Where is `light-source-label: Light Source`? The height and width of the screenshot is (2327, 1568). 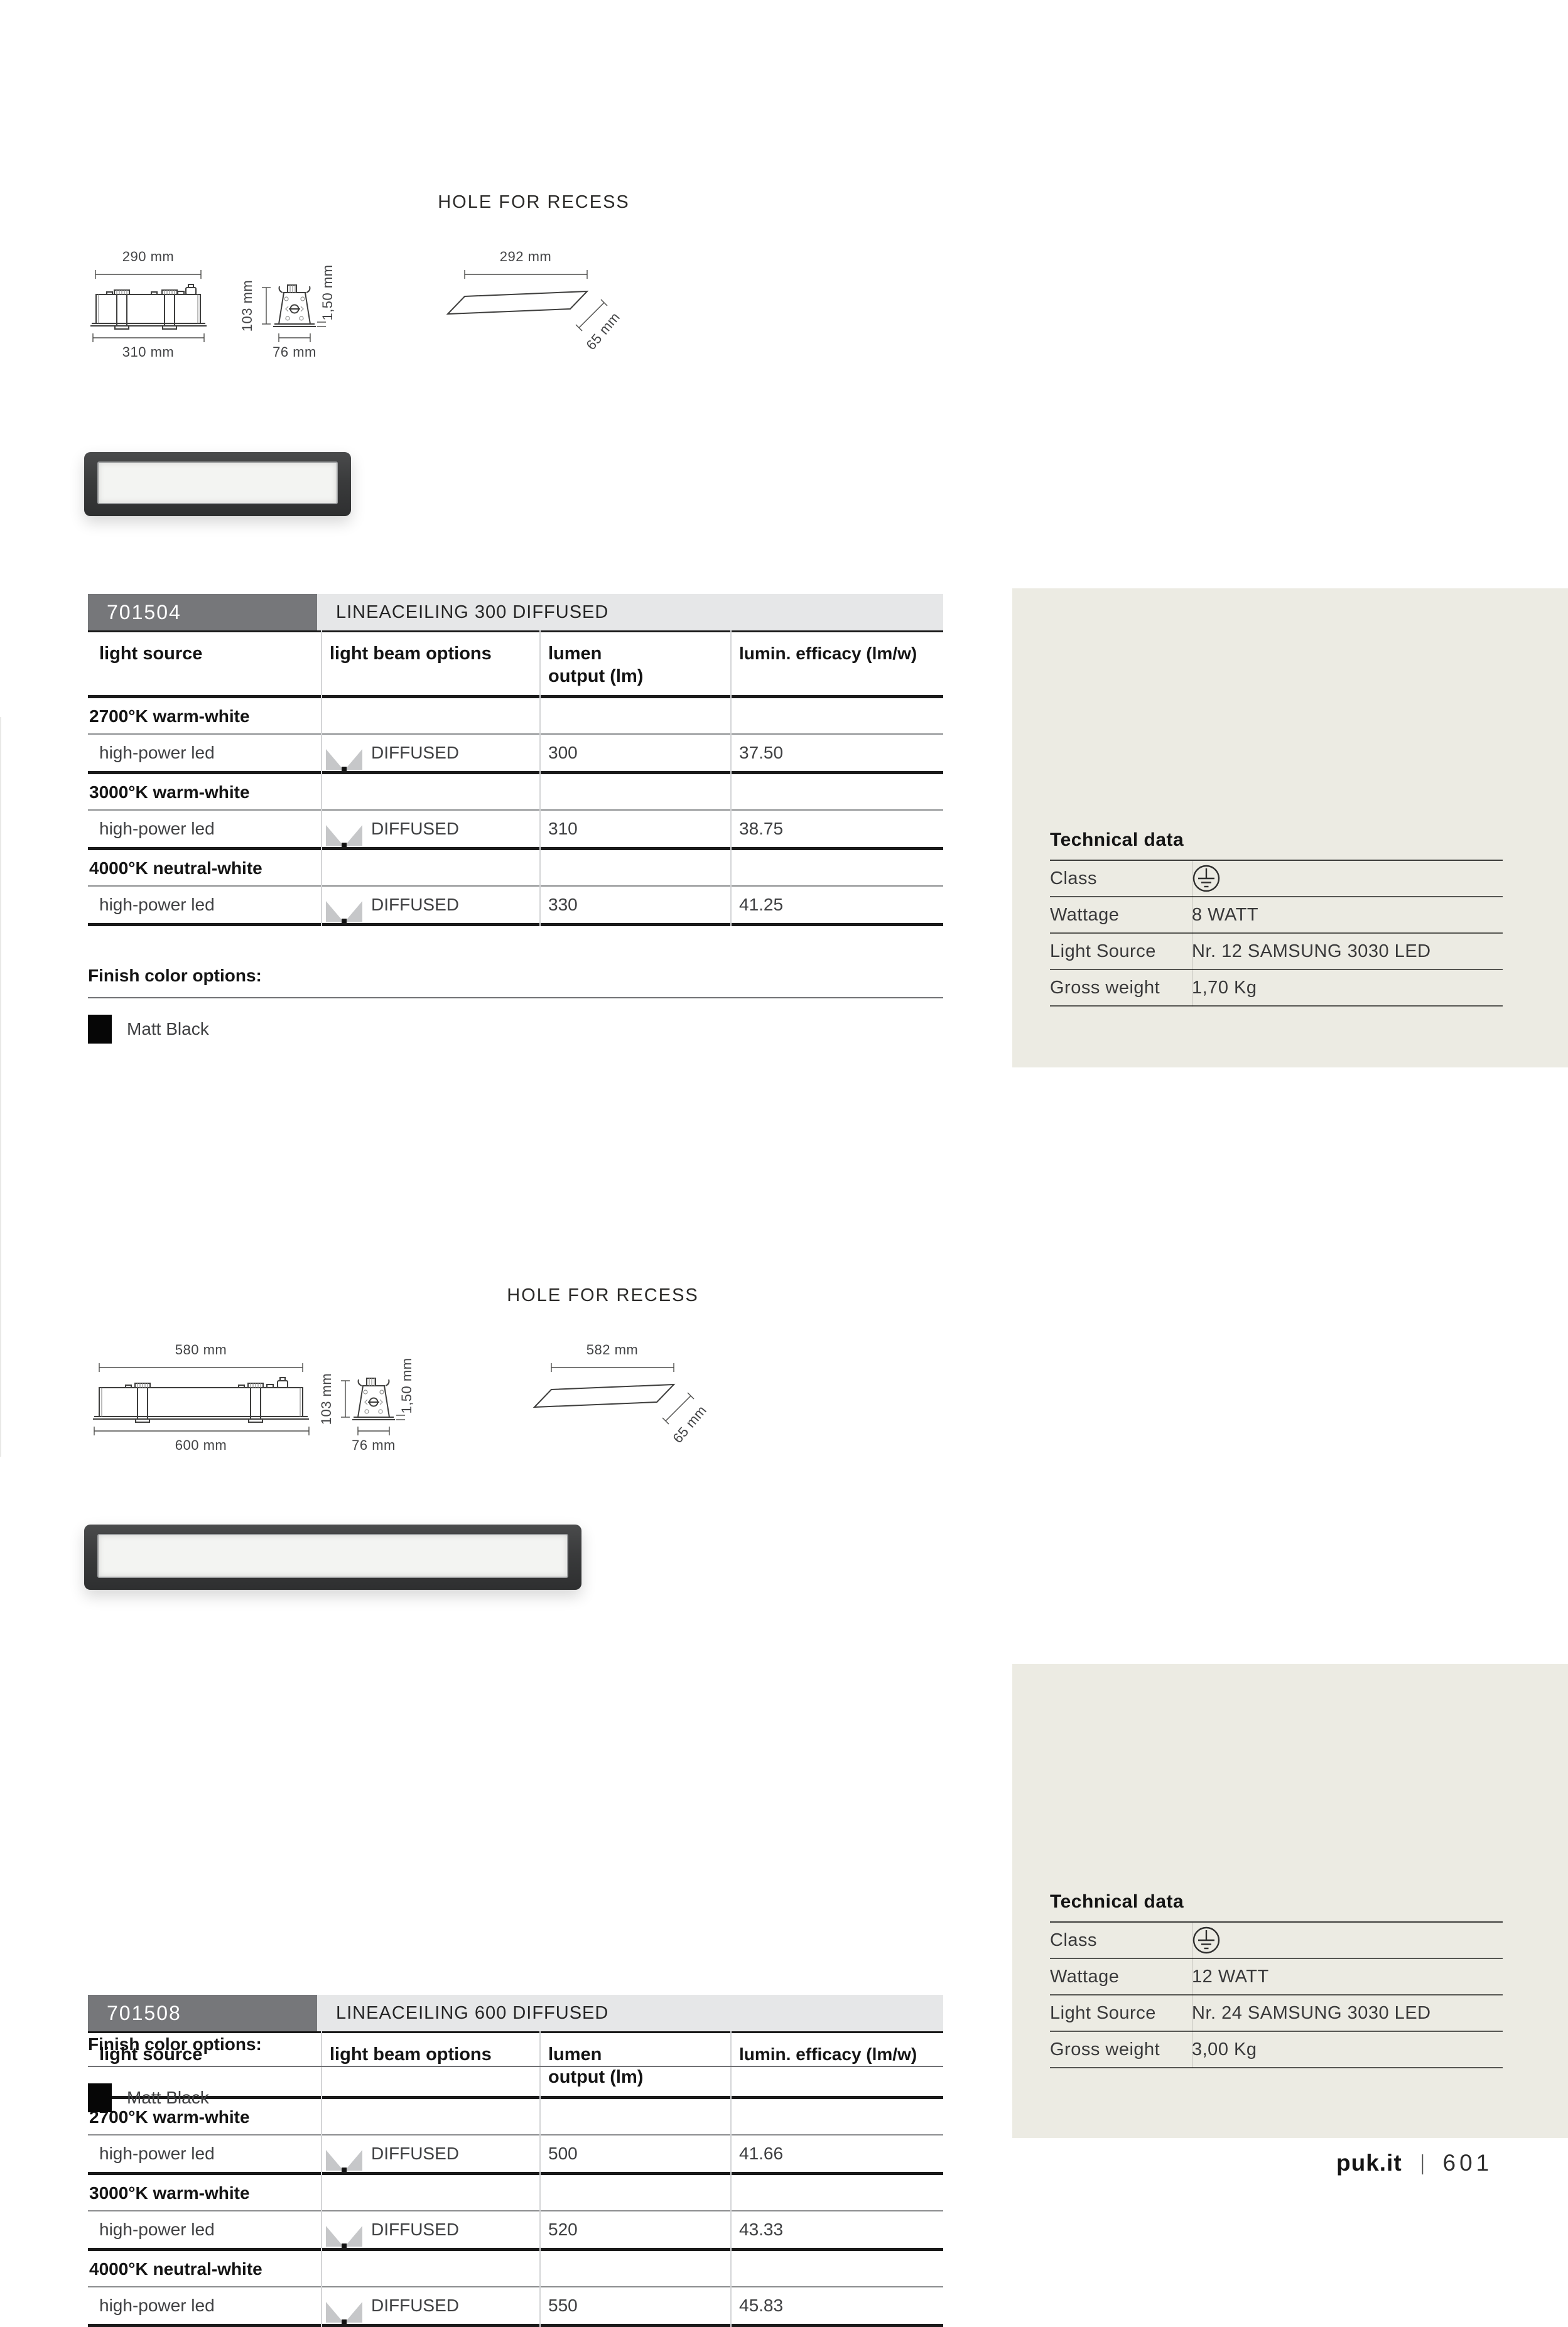 light-source-label: Light Source is located at coordinates (1103, 951).